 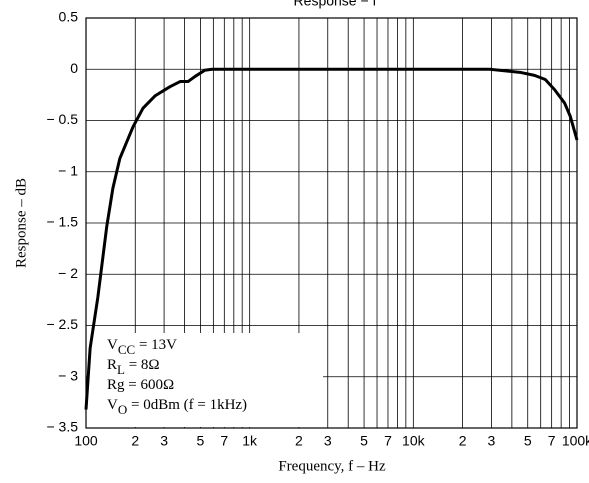 I want to click on annotation-text: Rg = 600Ω, so click(x=140, y=385).